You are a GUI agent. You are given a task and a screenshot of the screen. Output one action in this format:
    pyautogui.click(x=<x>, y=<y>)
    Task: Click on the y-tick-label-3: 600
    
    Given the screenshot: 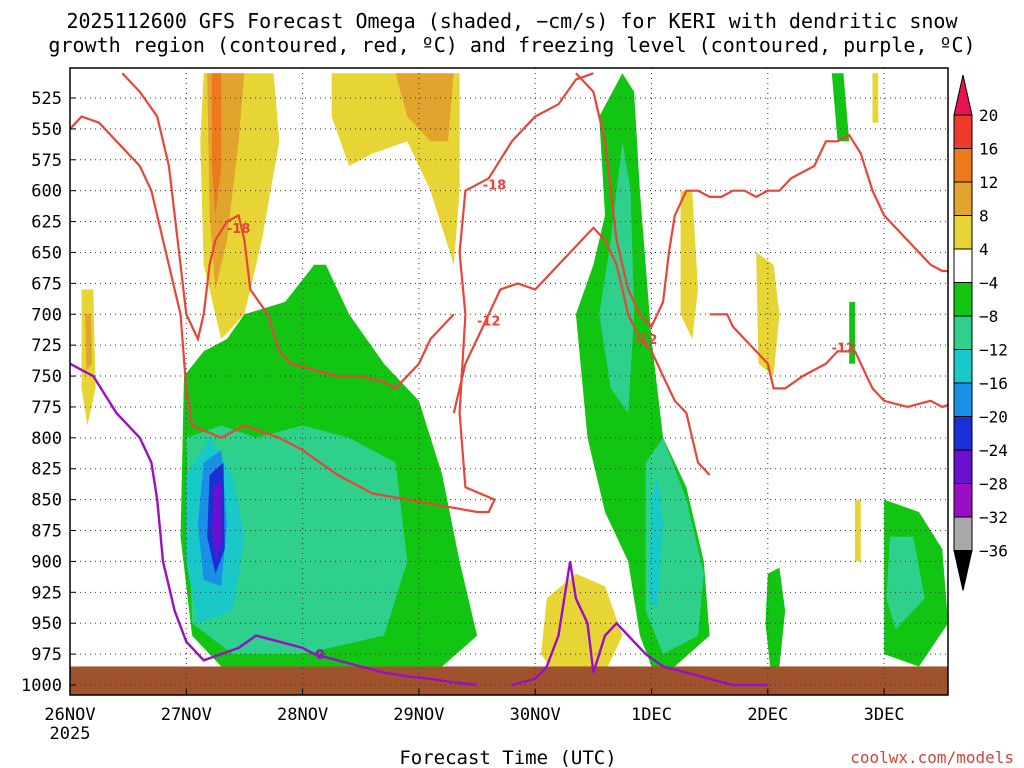 What is the action you would take?
    pyautogui.click(x=46, y=192)
    